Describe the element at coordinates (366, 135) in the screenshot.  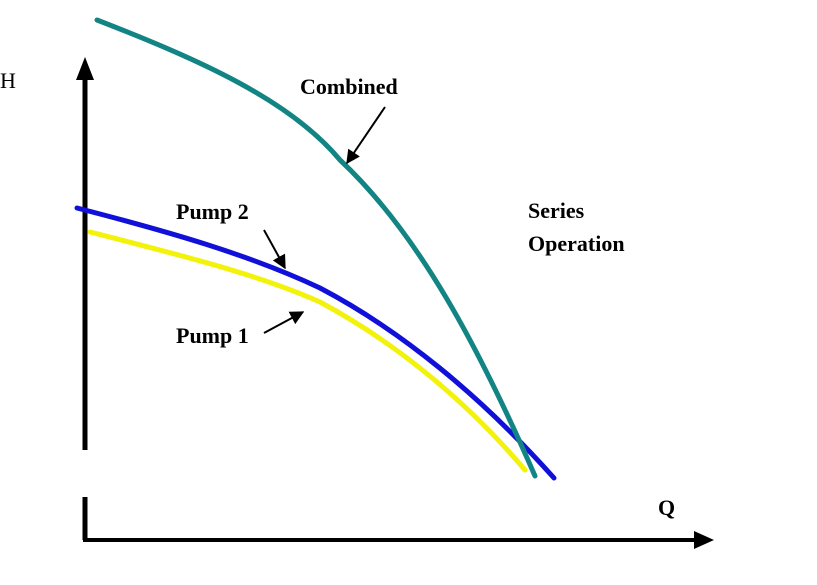
I see `combined-pointer-arrow` at that location.